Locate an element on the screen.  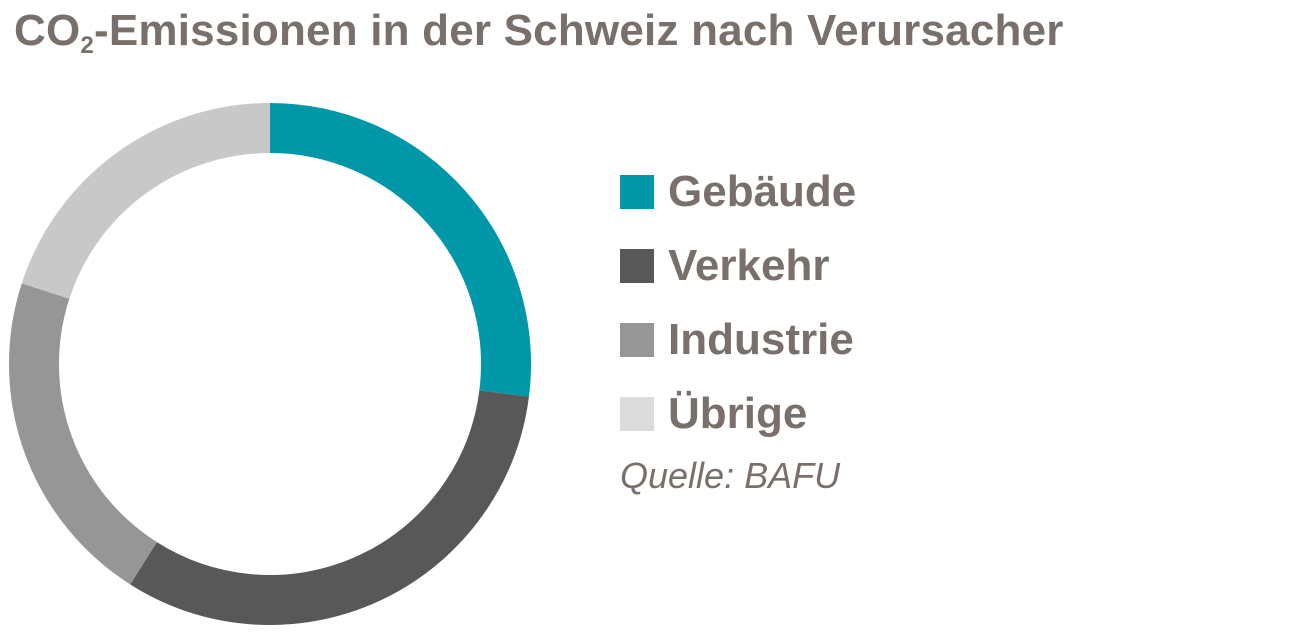
legend-item-industrie: Industrie is located at coordinates (738, 340).